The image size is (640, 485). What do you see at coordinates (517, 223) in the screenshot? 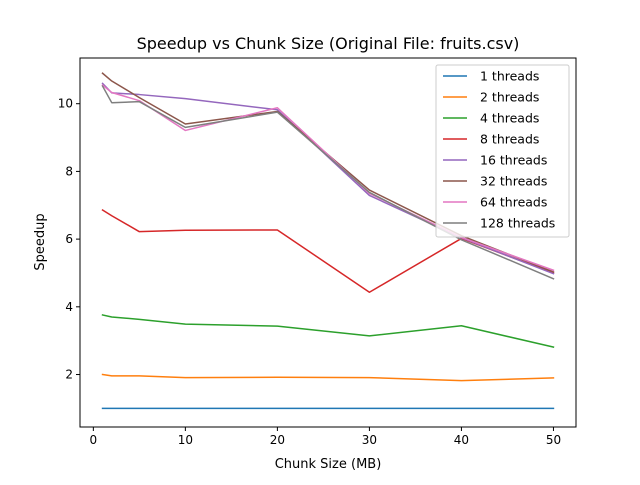
I see `legend-label: 128 threads` at bounding box center [517, 223].